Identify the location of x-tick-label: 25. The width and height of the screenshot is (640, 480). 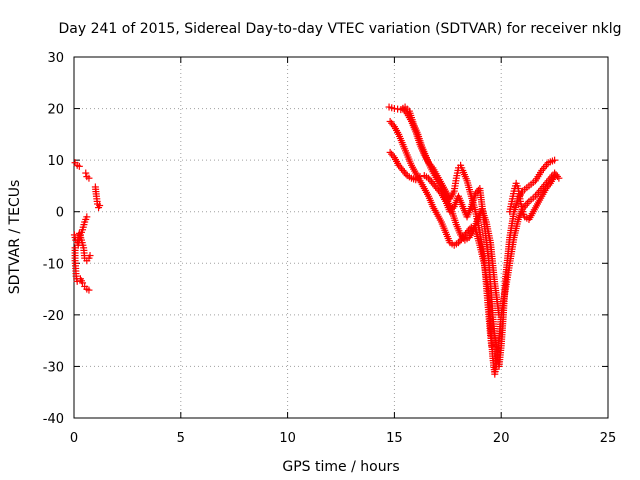
(608, 438).